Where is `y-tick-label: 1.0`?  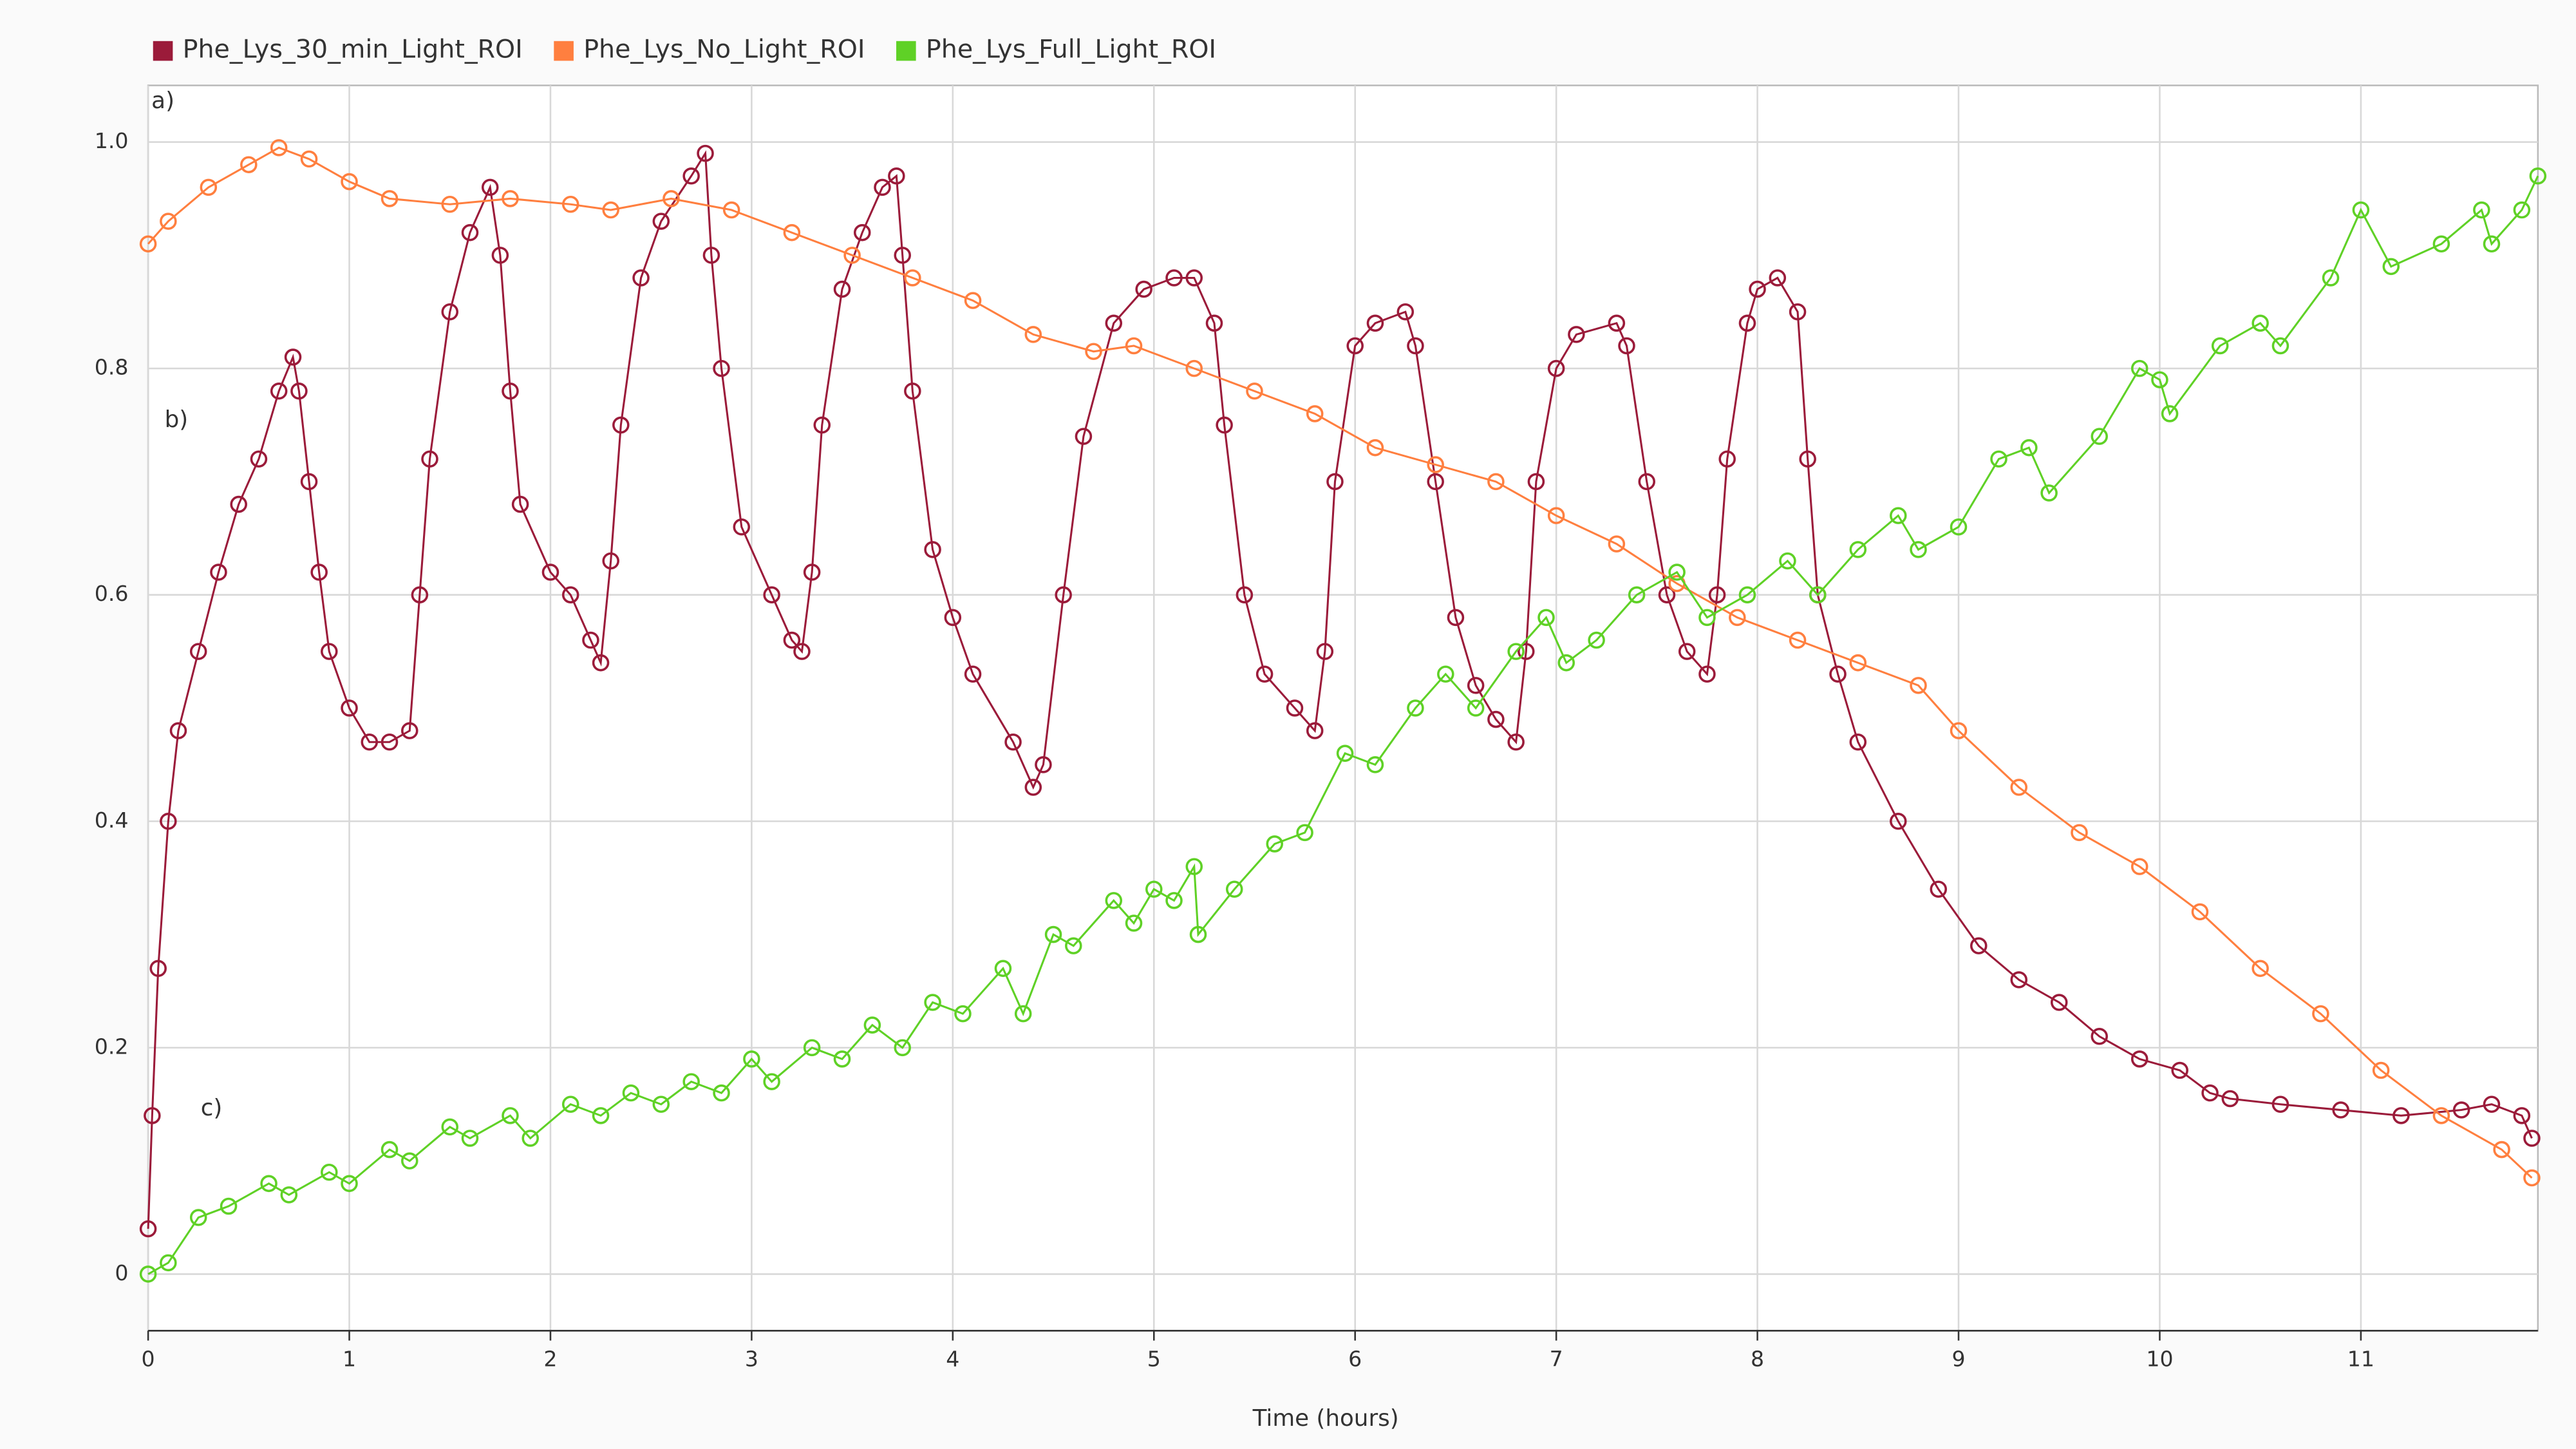 y-tick-label: 1.0 is located at coordinates (112, 140).